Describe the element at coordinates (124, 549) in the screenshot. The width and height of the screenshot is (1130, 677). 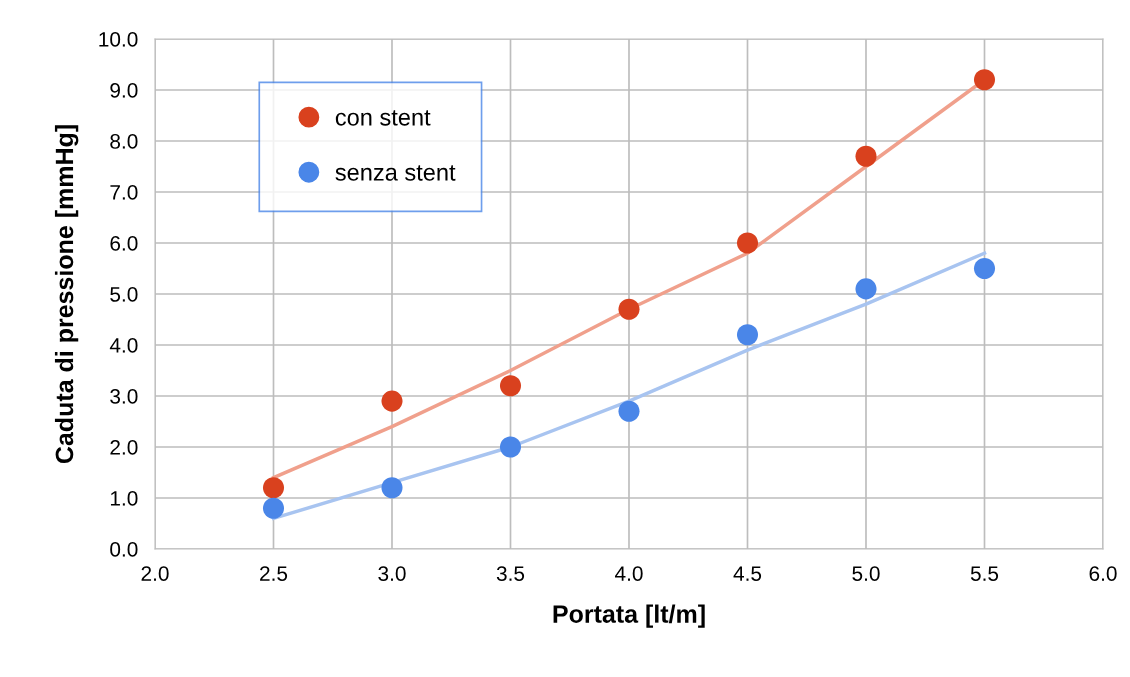
I see `y-tick-label: 0.0` at that location.